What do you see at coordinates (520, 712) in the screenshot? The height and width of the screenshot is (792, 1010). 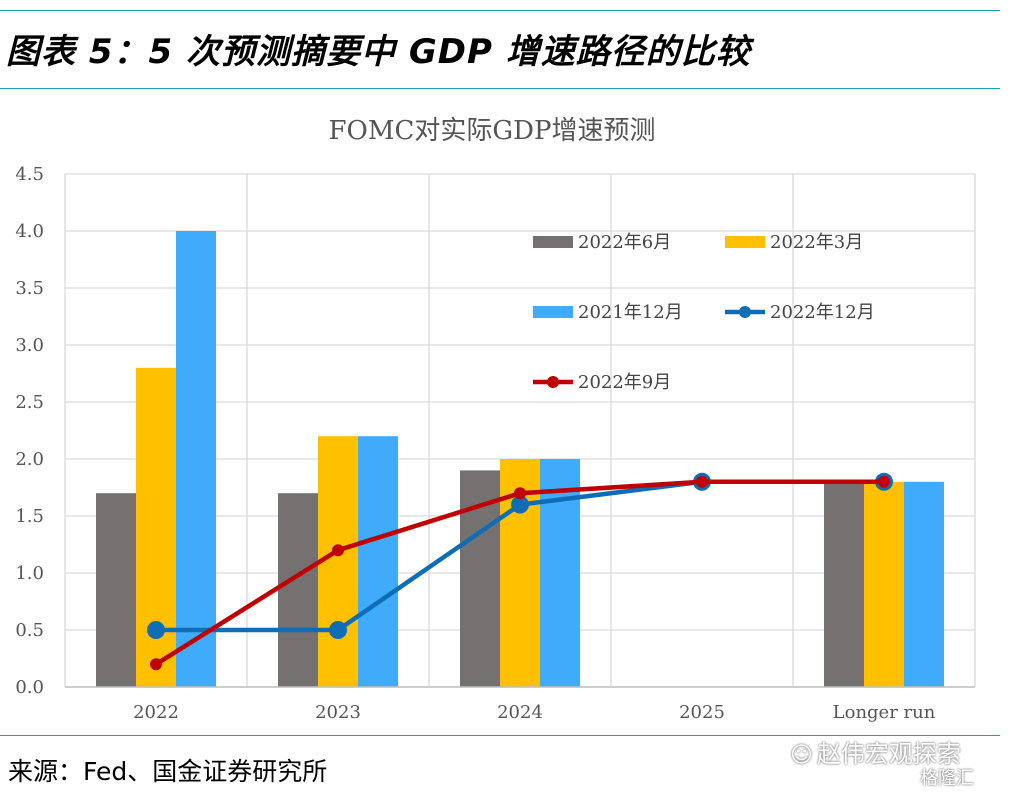 I see `x-tick-label: 2024` at bounding box center [520, 712].